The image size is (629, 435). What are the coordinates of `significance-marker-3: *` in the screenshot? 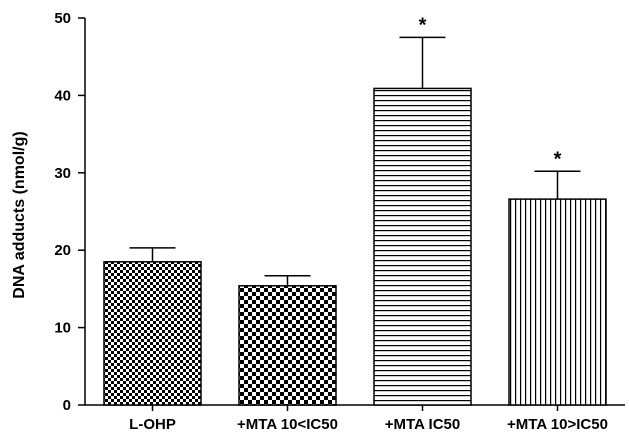 It's located at (423, 25).